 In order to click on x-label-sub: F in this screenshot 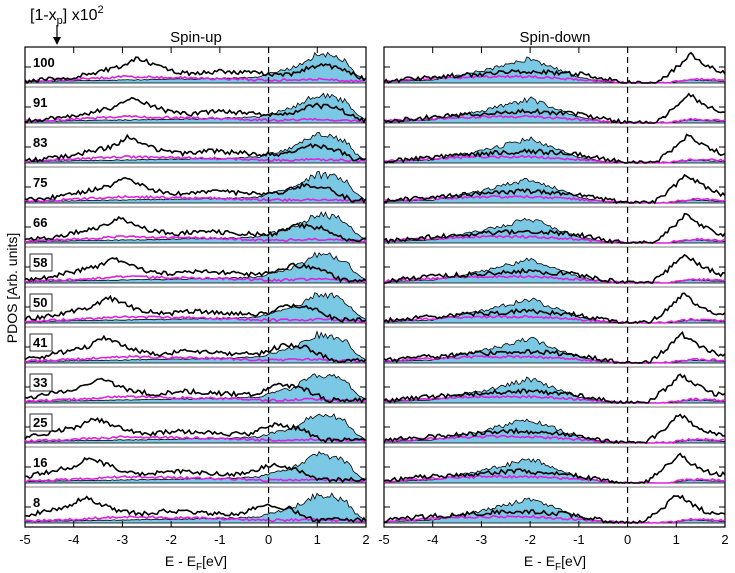, I will do `click(199, 567)`.